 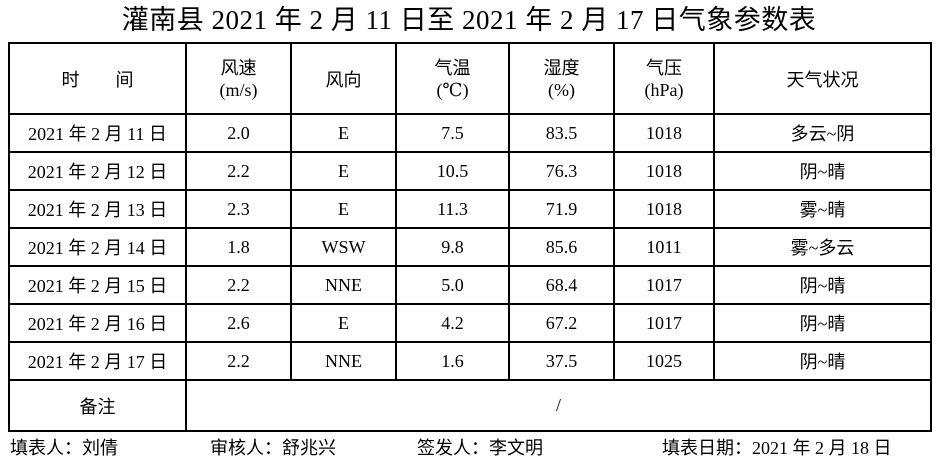 What do you see at coordinates (97, 361) in the screenshot?
I see `cell-date: 2021 年 2 月 17 日` at bounding box center [97, 361].